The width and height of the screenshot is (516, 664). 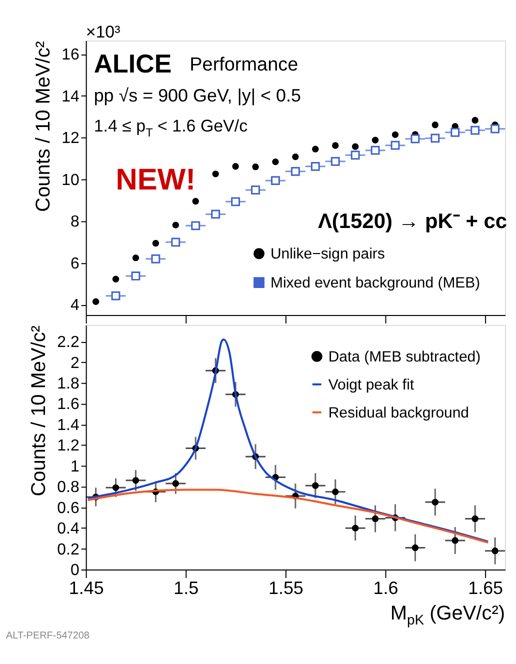 I want to click on x-tick-label: 1.5, so click(x=186, y=588).